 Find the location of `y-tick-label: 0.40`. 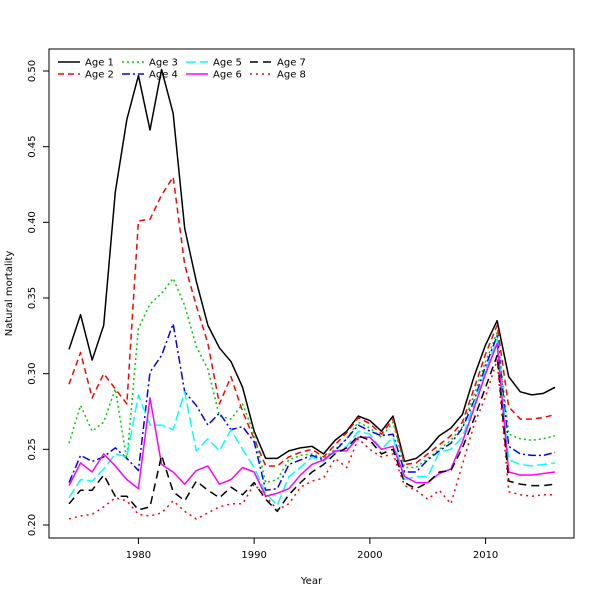

y-tick-label: 0.40 is located at coordinates (32, 222).